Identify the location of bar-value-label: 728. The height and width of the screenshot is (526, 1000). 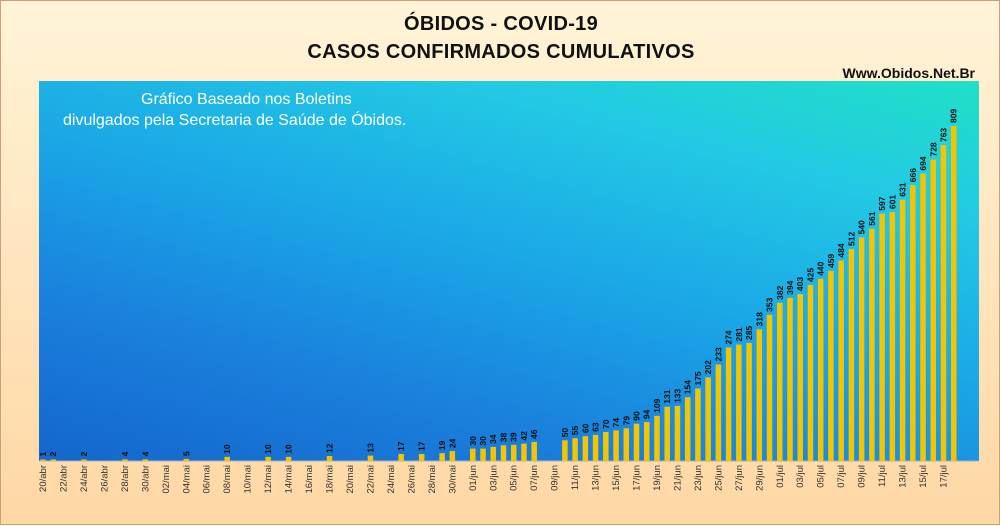
(933, 149).